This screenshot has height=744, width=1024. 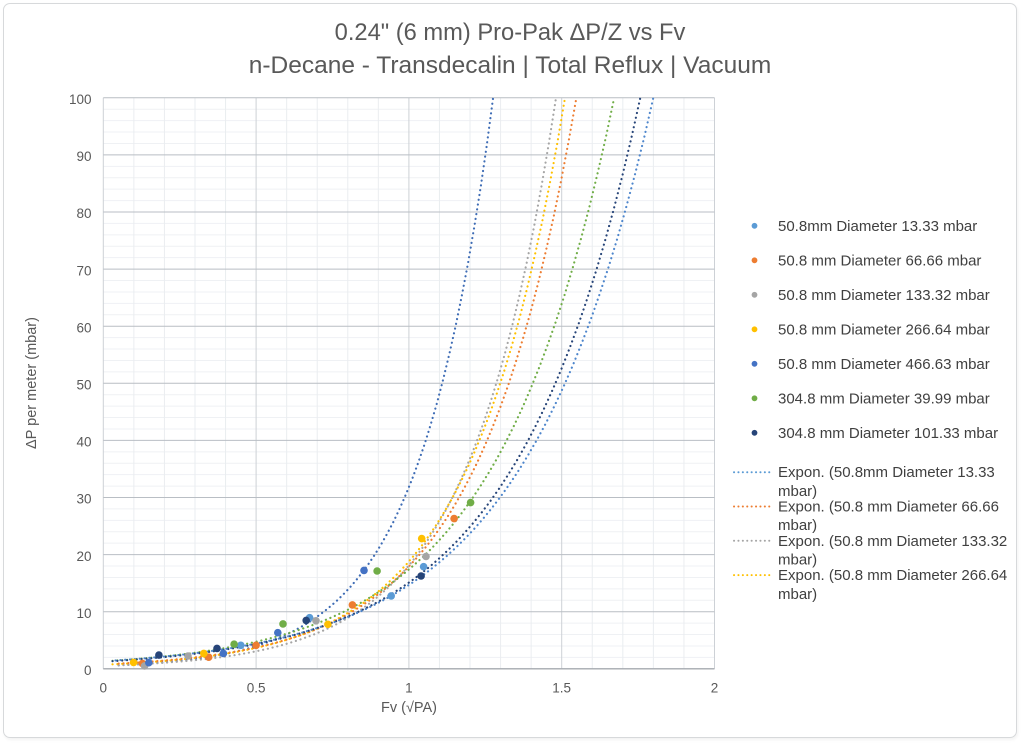 What do you see at coordinates (409, 708) in the screenshot?
I see `svg-text: Fv (√PA)` at bounding box center [409, 708].